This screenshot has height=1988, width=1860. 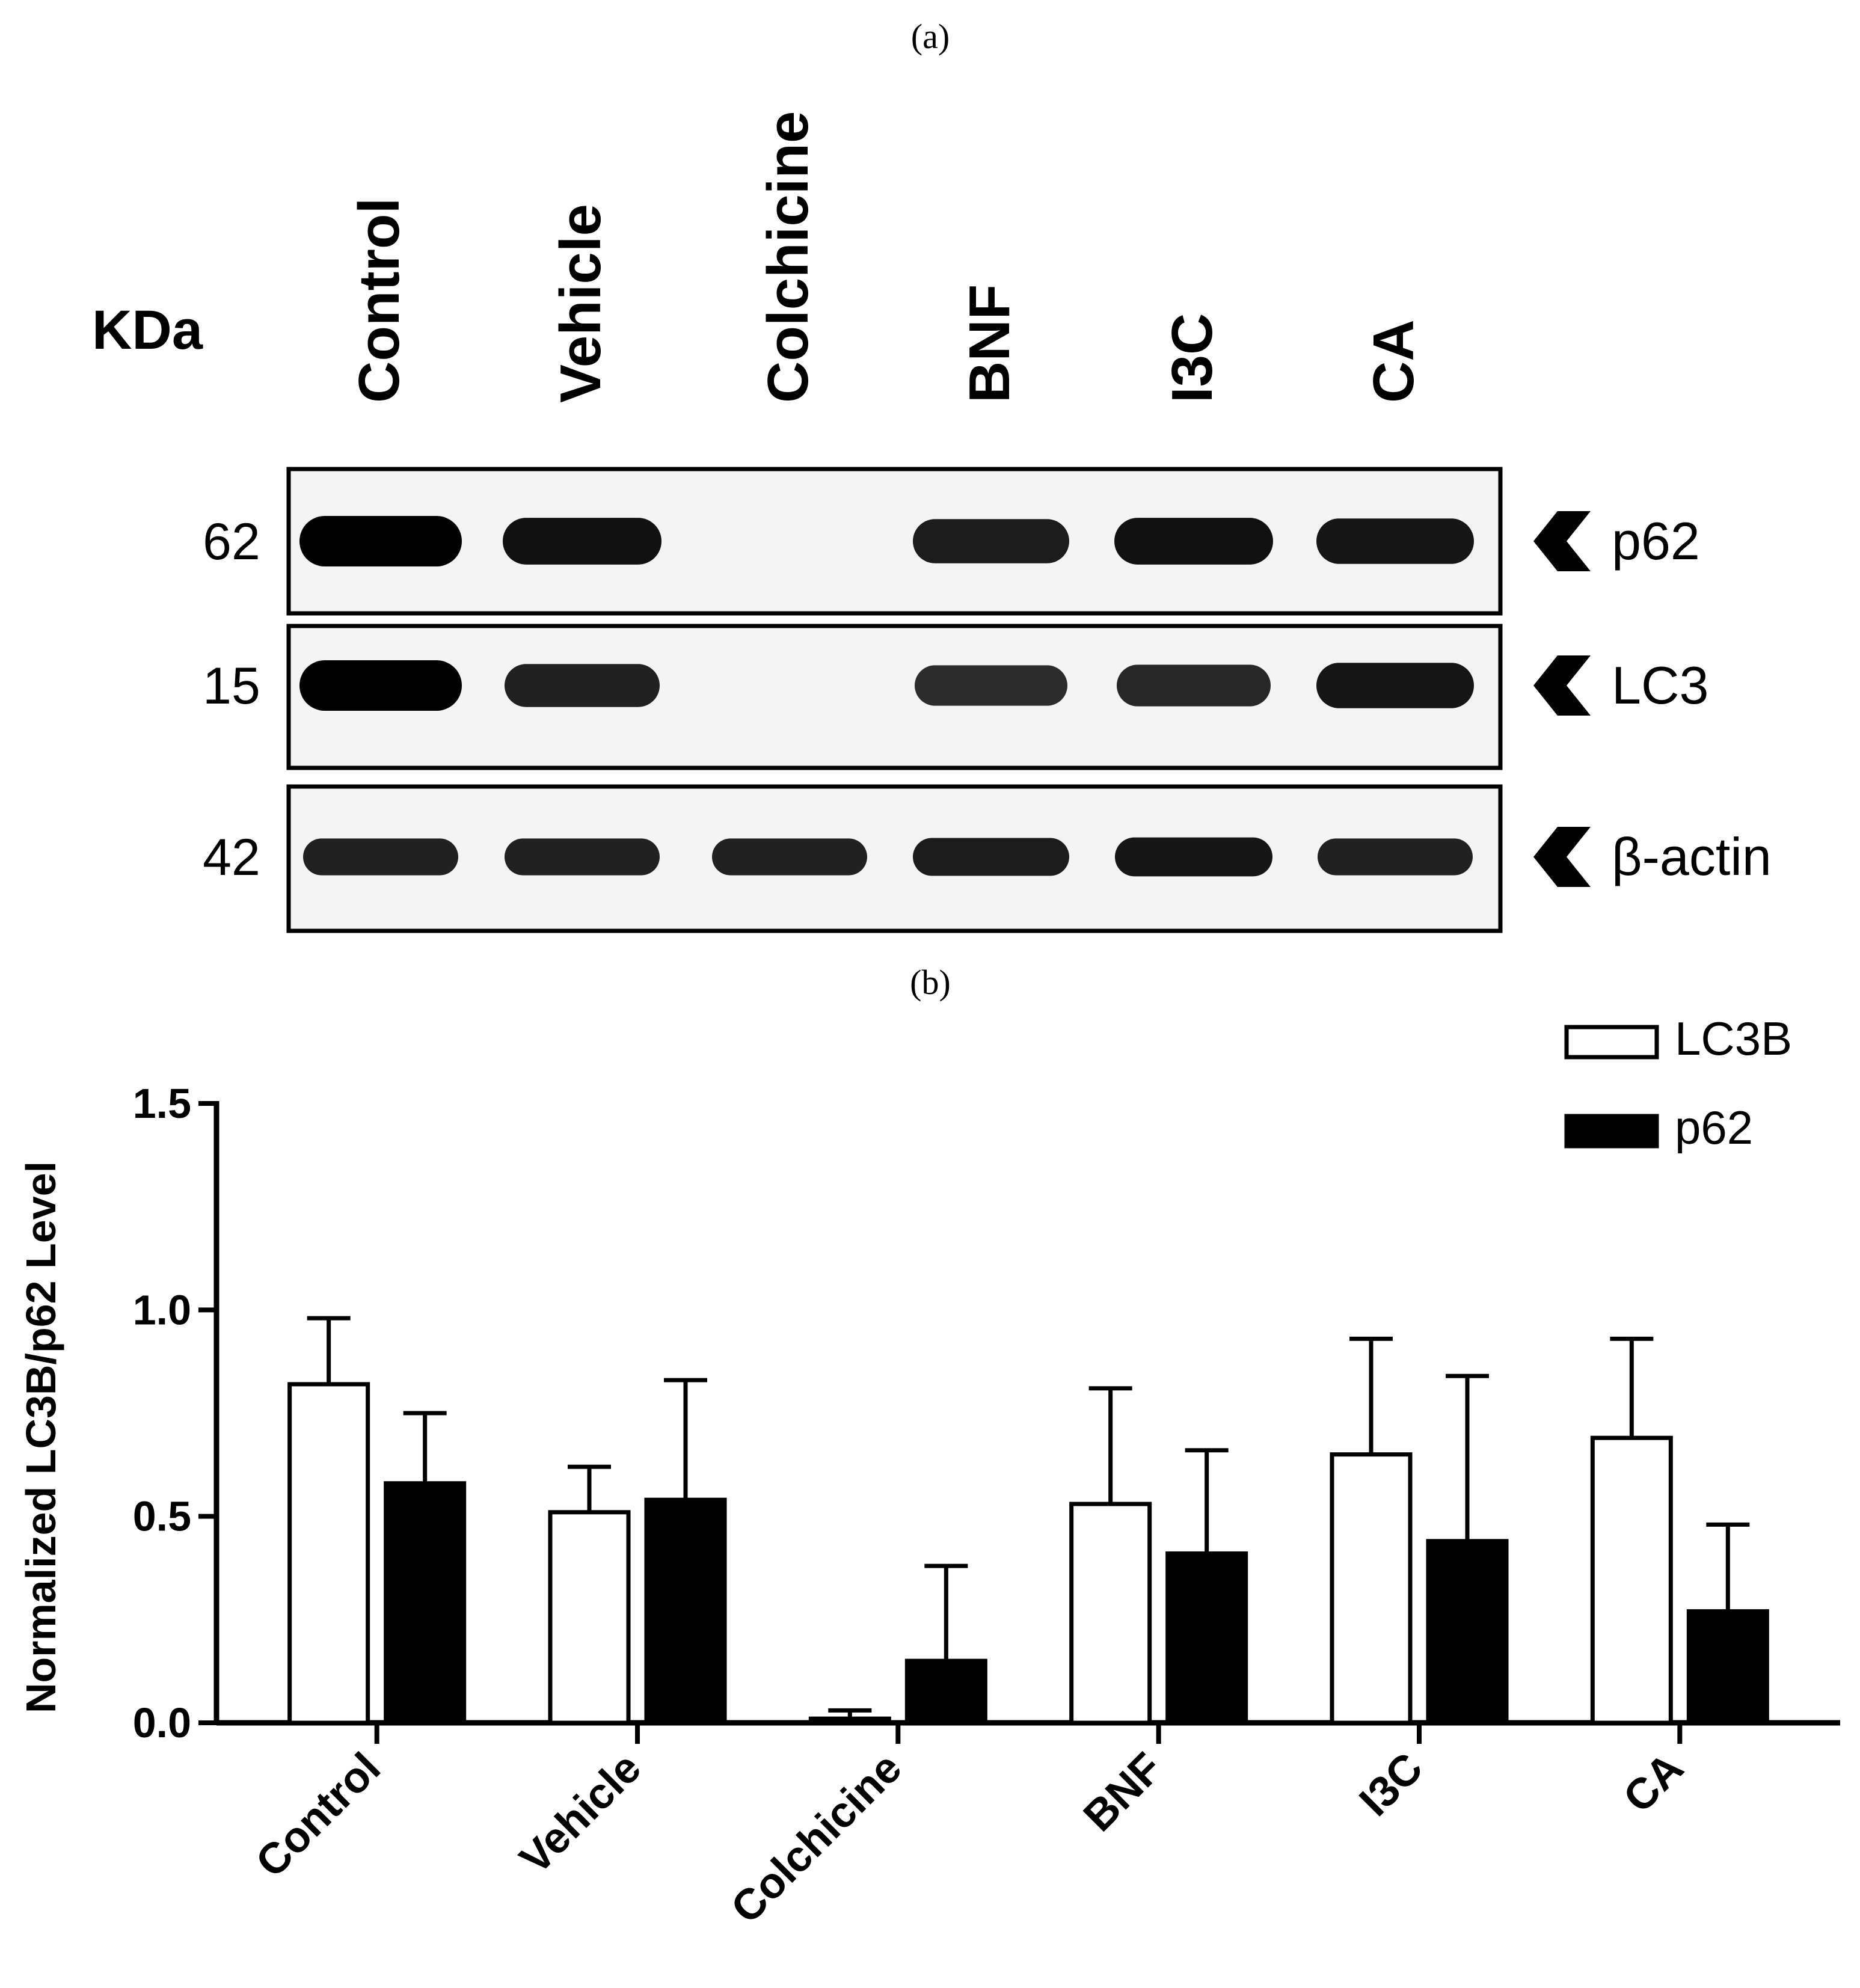 I want to click on lane-label: Vehicle, so click(x=580, y=303).